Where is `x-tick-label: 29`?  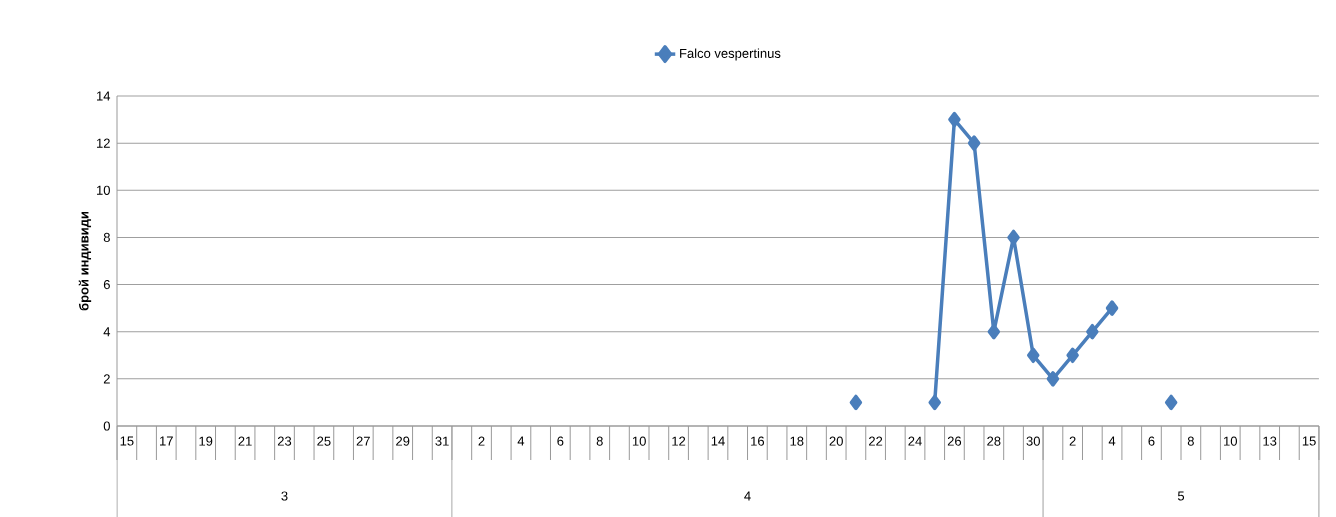
x-tick-label: 29 is located at coordinates (403, 441).